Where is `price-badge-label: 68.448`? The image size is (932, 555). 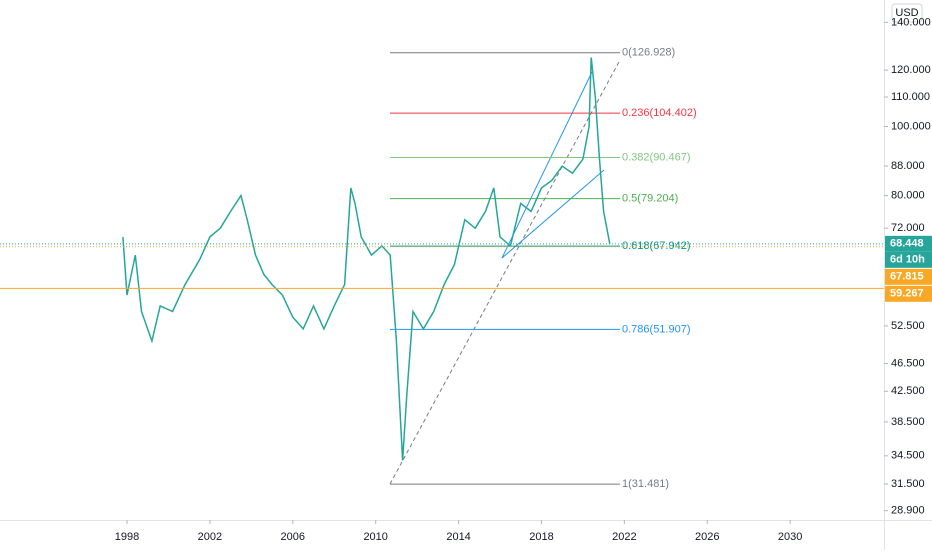 price-badge-label: 68.448 is located at coordinates (907, 244).